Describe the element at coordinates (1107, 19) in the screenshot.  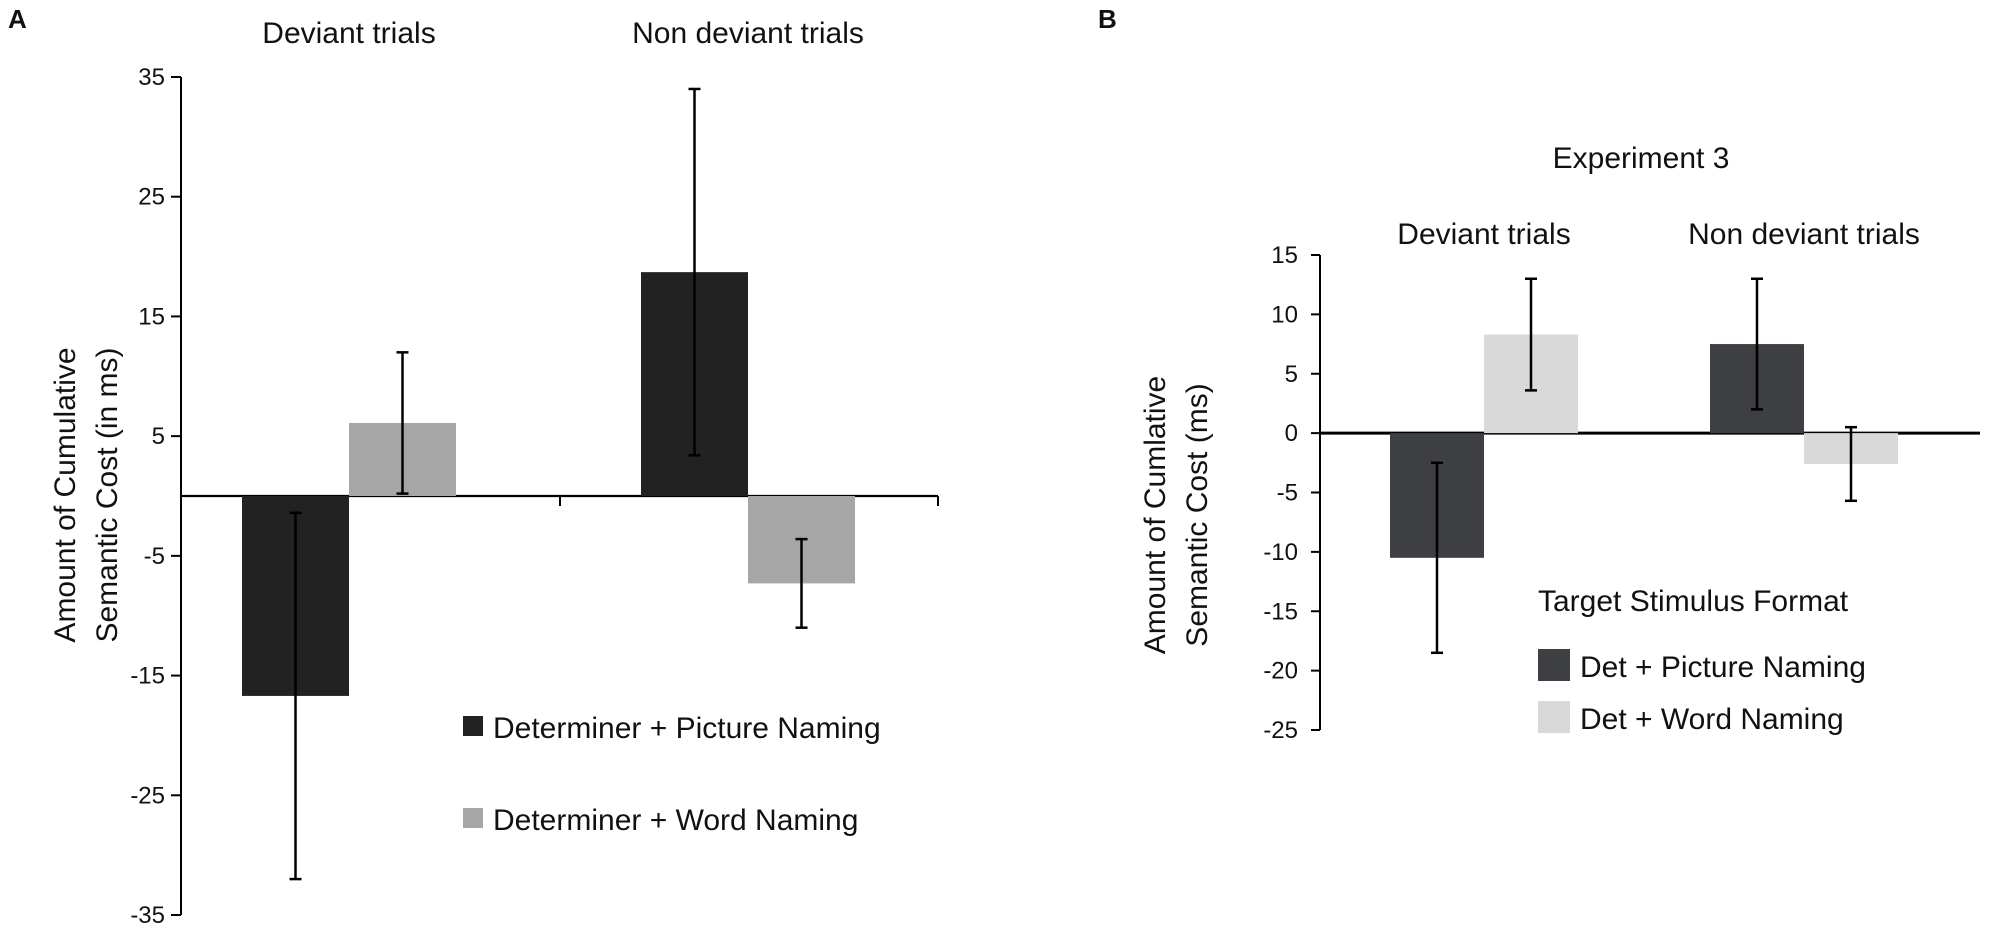
I see `panel-letter: B` at that location.